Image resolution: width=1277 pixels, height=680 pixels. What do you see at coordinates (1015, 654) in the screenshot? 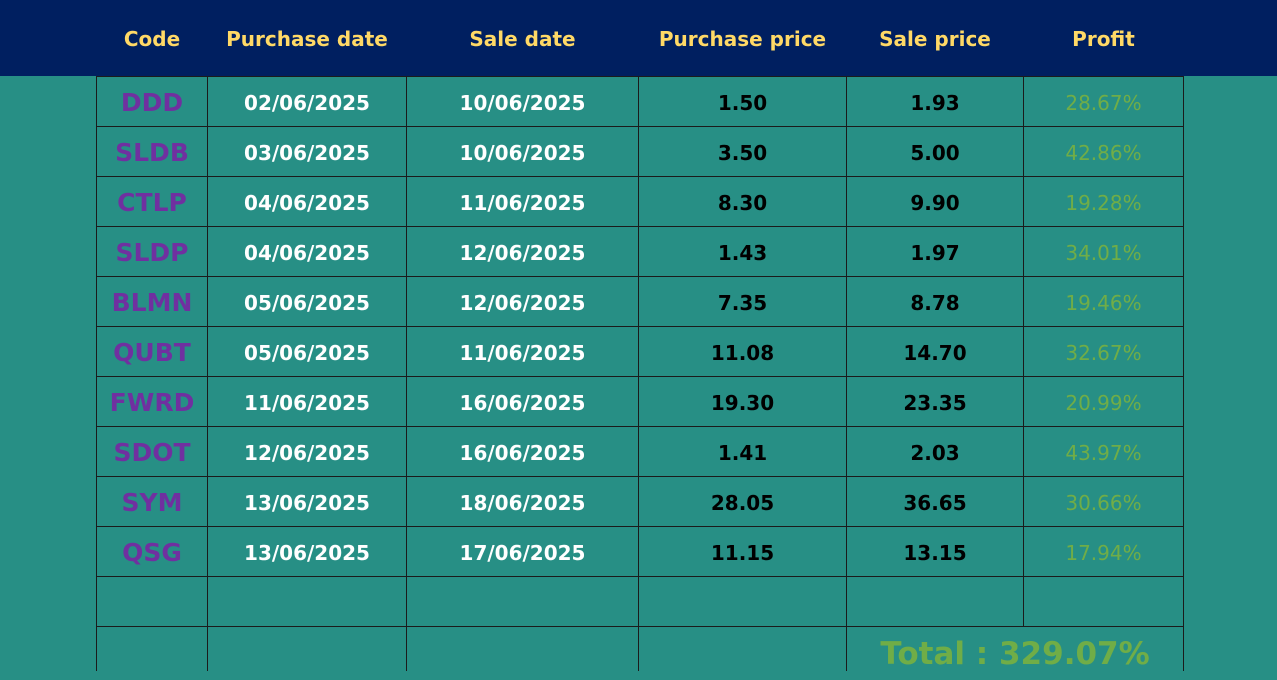
I see `total-profit: Total : 329.07%` at bounding box center [1015, 654].